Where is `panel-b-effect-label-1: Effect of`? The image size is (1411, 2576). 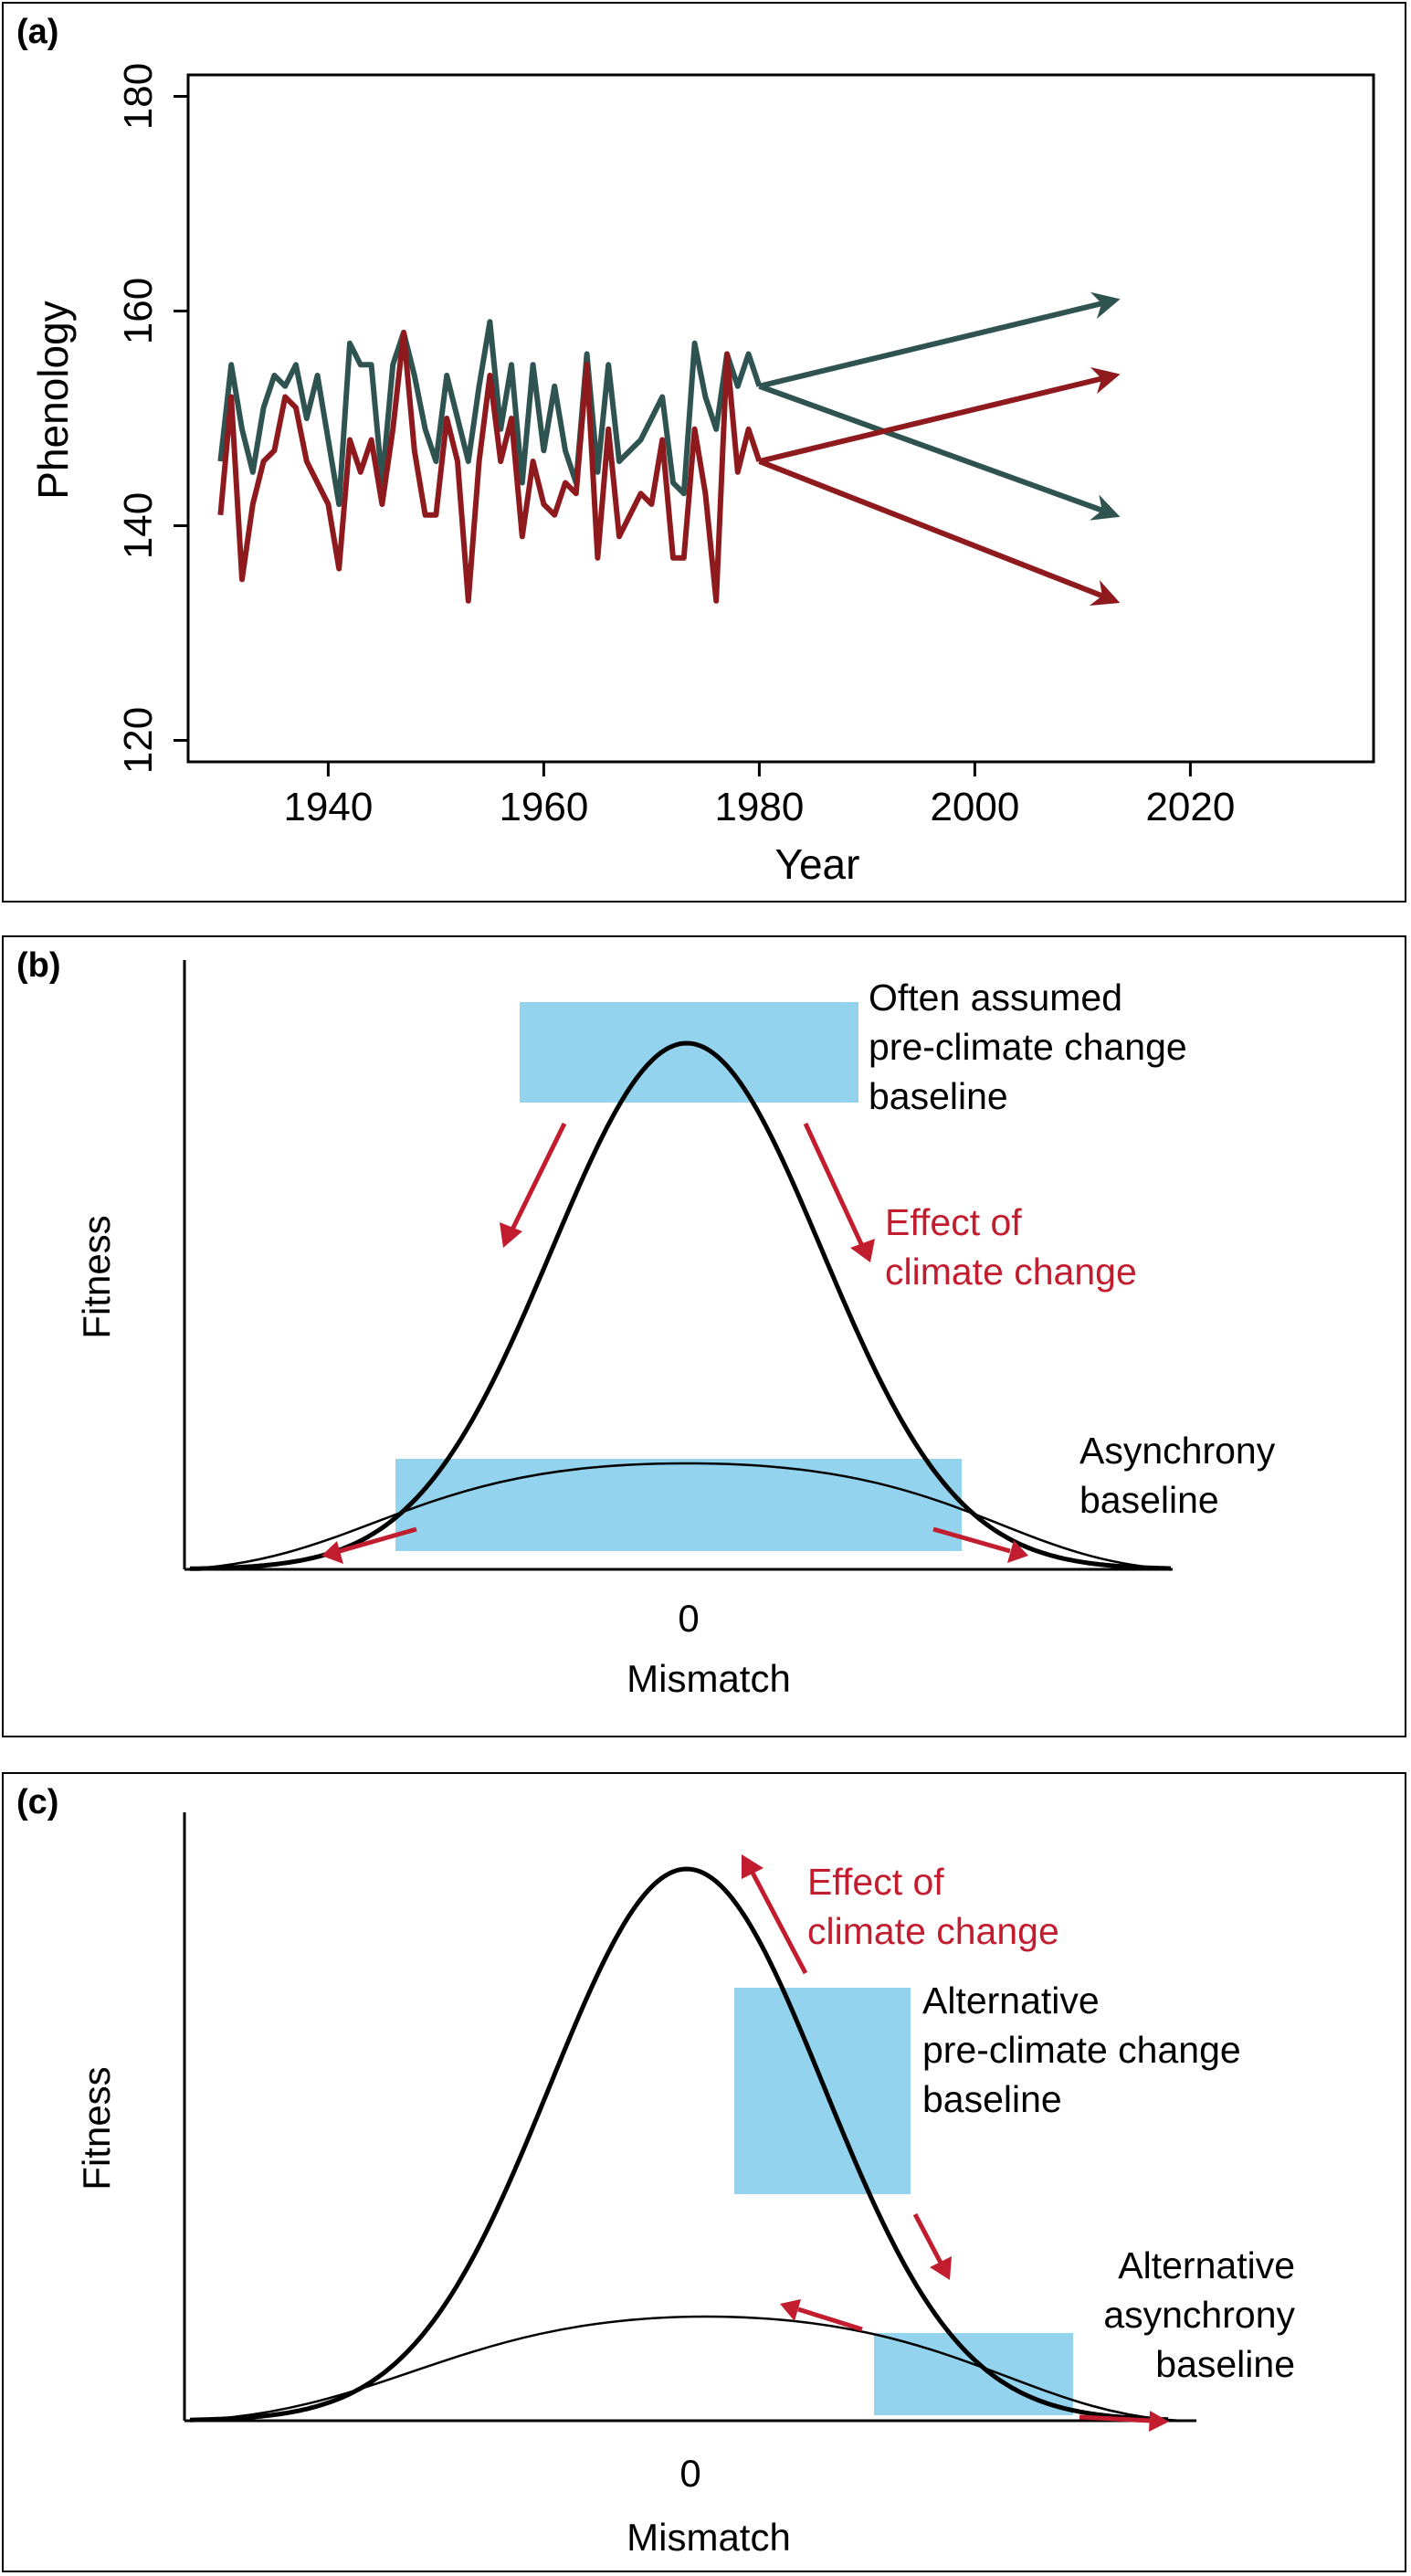 panel-b-effect-label-1: Effect of is located at coordinates (954, 1222).